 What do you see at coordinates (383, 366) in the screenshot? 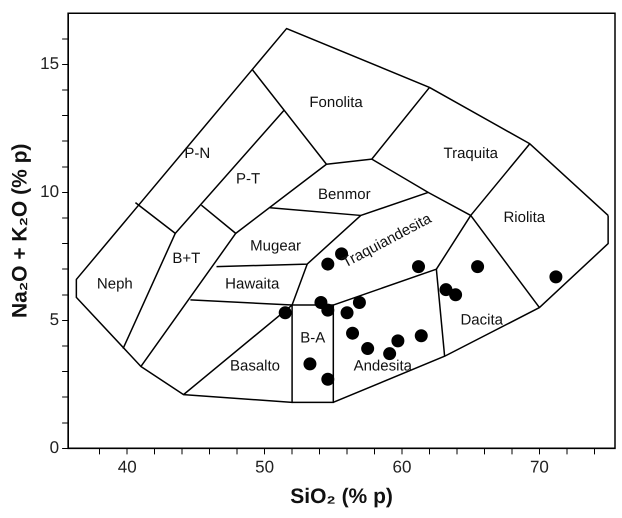
I see `annotation: Andesita` at bounding box center [383, 366].